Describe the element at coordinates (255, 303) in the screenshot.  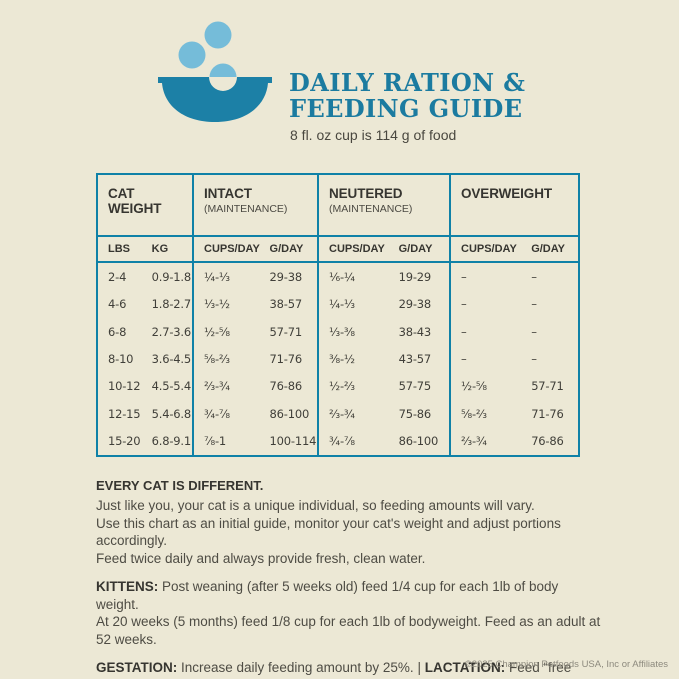
I see `table-row: ⅓-½ 38-57` at that location.